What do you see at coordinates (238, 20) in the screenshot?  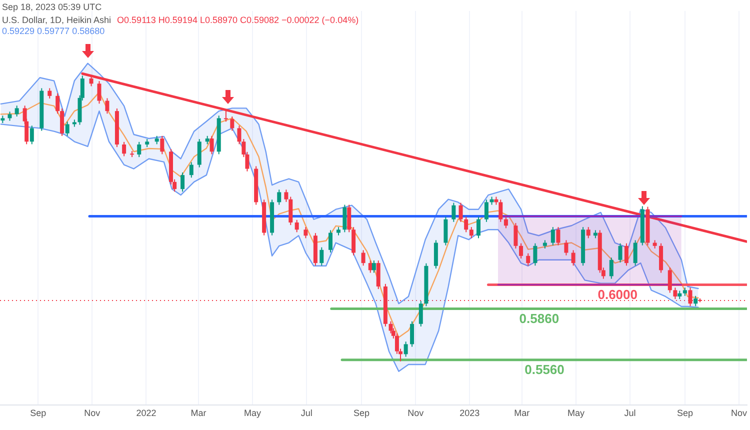 I see `text: O0.59113 H0.59194 L0.58970 C0.59082 −0.00022 (−0.04%)` at bounding box center [238, 20].